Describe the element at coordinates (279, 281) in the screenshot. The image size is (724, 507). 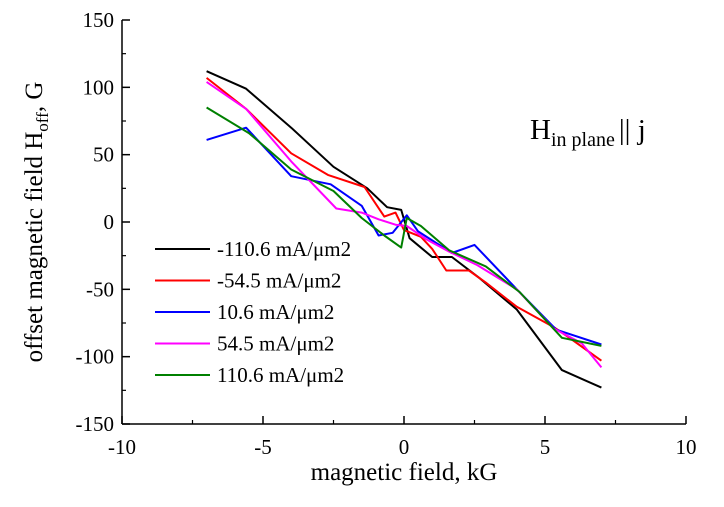
I see `legend-label-2: -54.5 mA/μm2` at that location.